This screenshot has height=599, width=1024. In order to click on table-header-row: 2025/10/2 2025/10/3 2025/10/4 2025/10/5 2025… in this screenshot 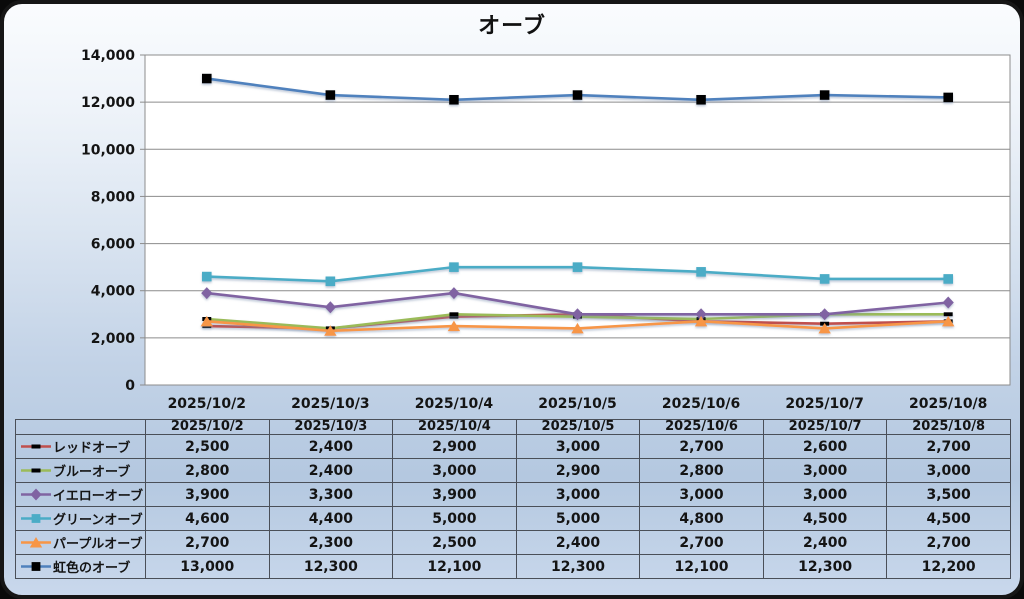, I will do `click(513, 427)`.